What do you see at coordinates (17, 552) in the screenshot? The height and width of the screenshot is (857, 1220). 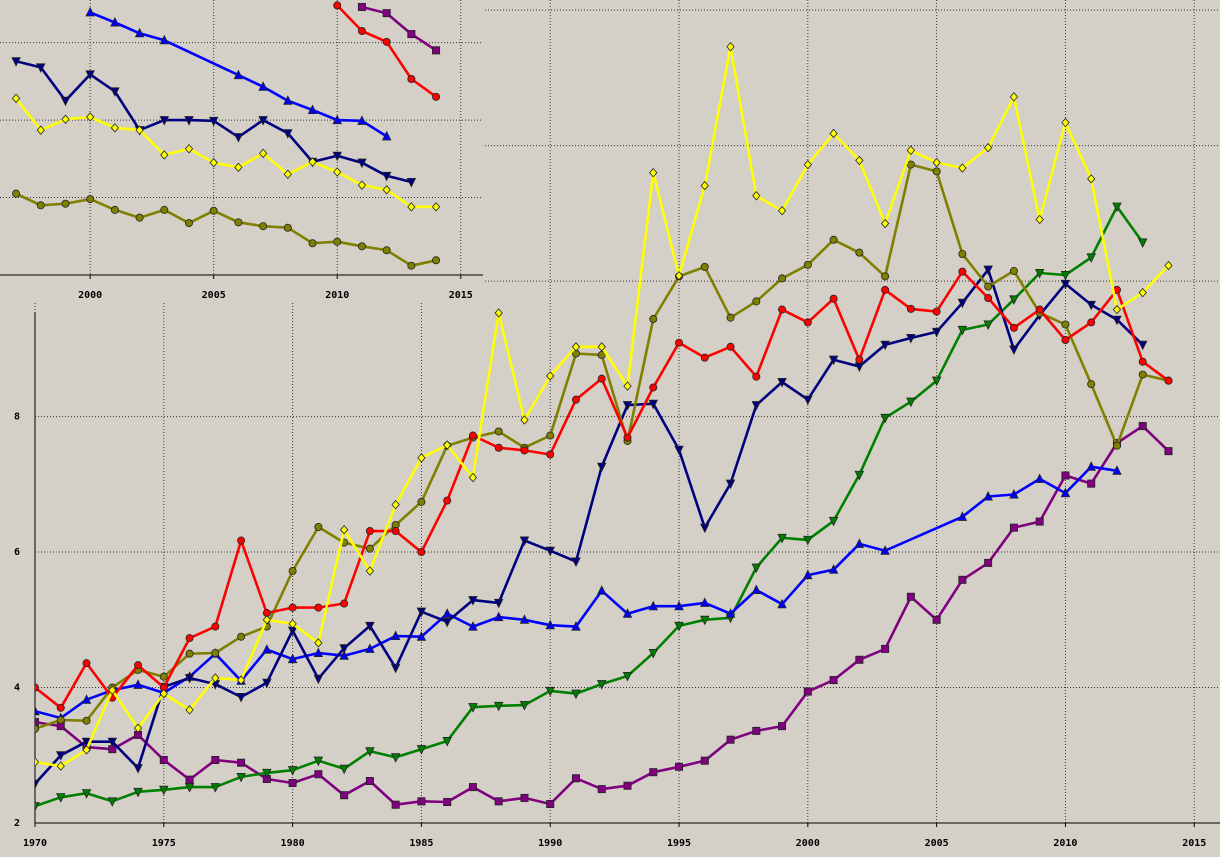 I see `y-tick-label: 6` at bounding box center [17, 552].